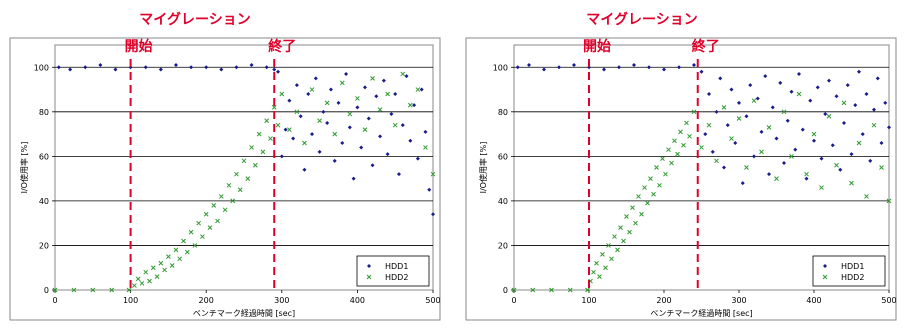  What do you see at coordinates (54, 300) in the screenshot?
I see `x-tick-label: 0` at bounding box center [54, 300].